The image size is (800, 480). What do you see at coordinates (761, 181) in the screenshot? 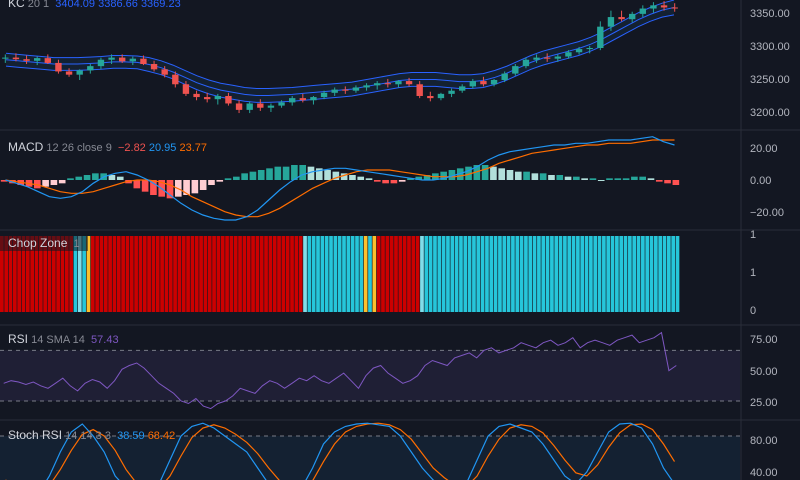
I see `macd-axis-label: 0.00` at bounding box center [761, 181].